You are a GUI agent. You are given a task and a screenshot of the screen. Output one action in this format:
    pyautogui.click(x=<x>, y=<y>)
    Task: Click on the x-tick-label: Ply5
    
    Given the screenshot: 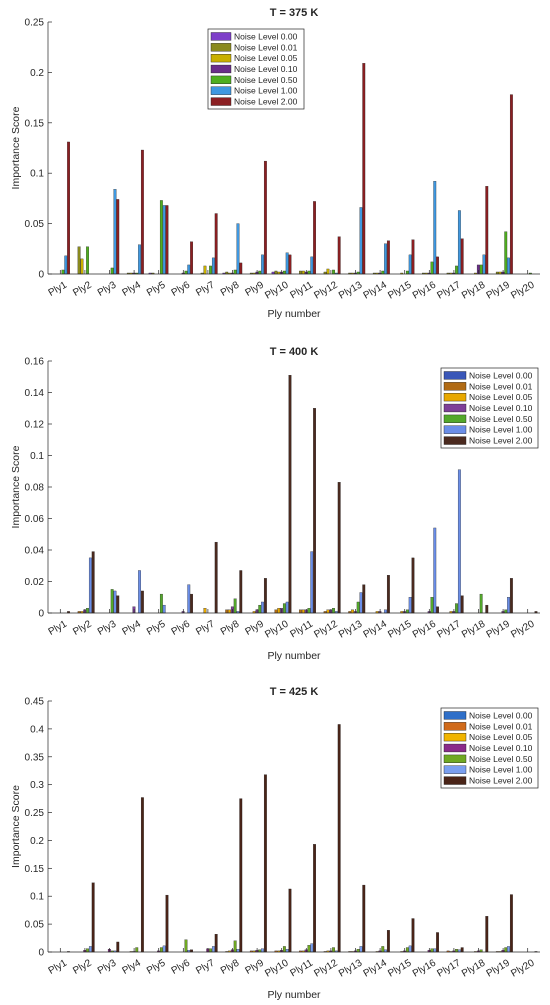 What is the action you would take?
    pyautogui.click(x=156, y=966)
    